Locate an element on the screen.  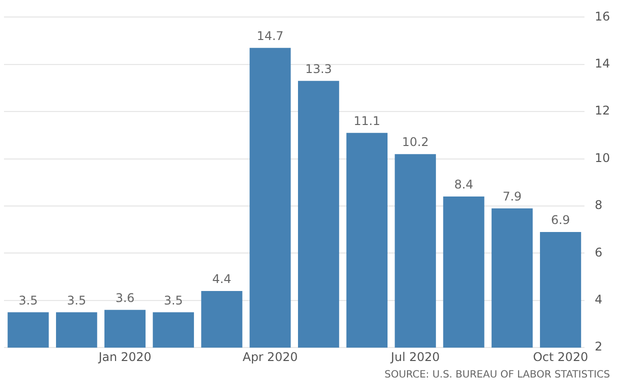
x-tick-label: Apr 2020 is located at coordinates (270, 357).